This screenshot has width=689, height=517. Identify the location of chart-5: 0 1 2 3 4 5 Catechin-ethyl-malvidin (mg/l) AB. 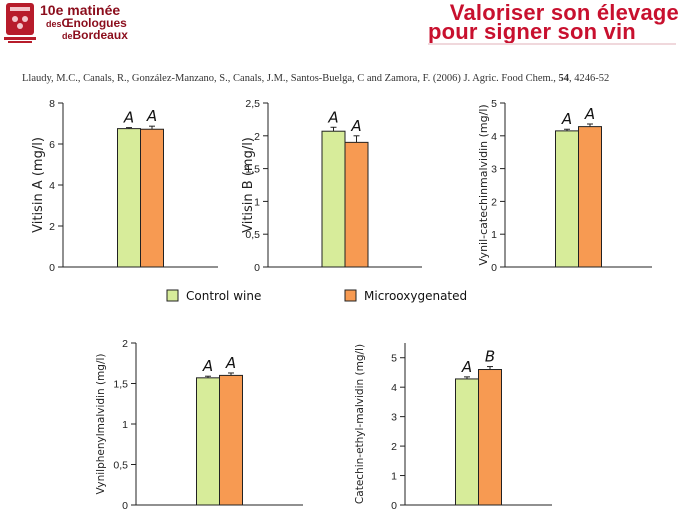
(453, 427).